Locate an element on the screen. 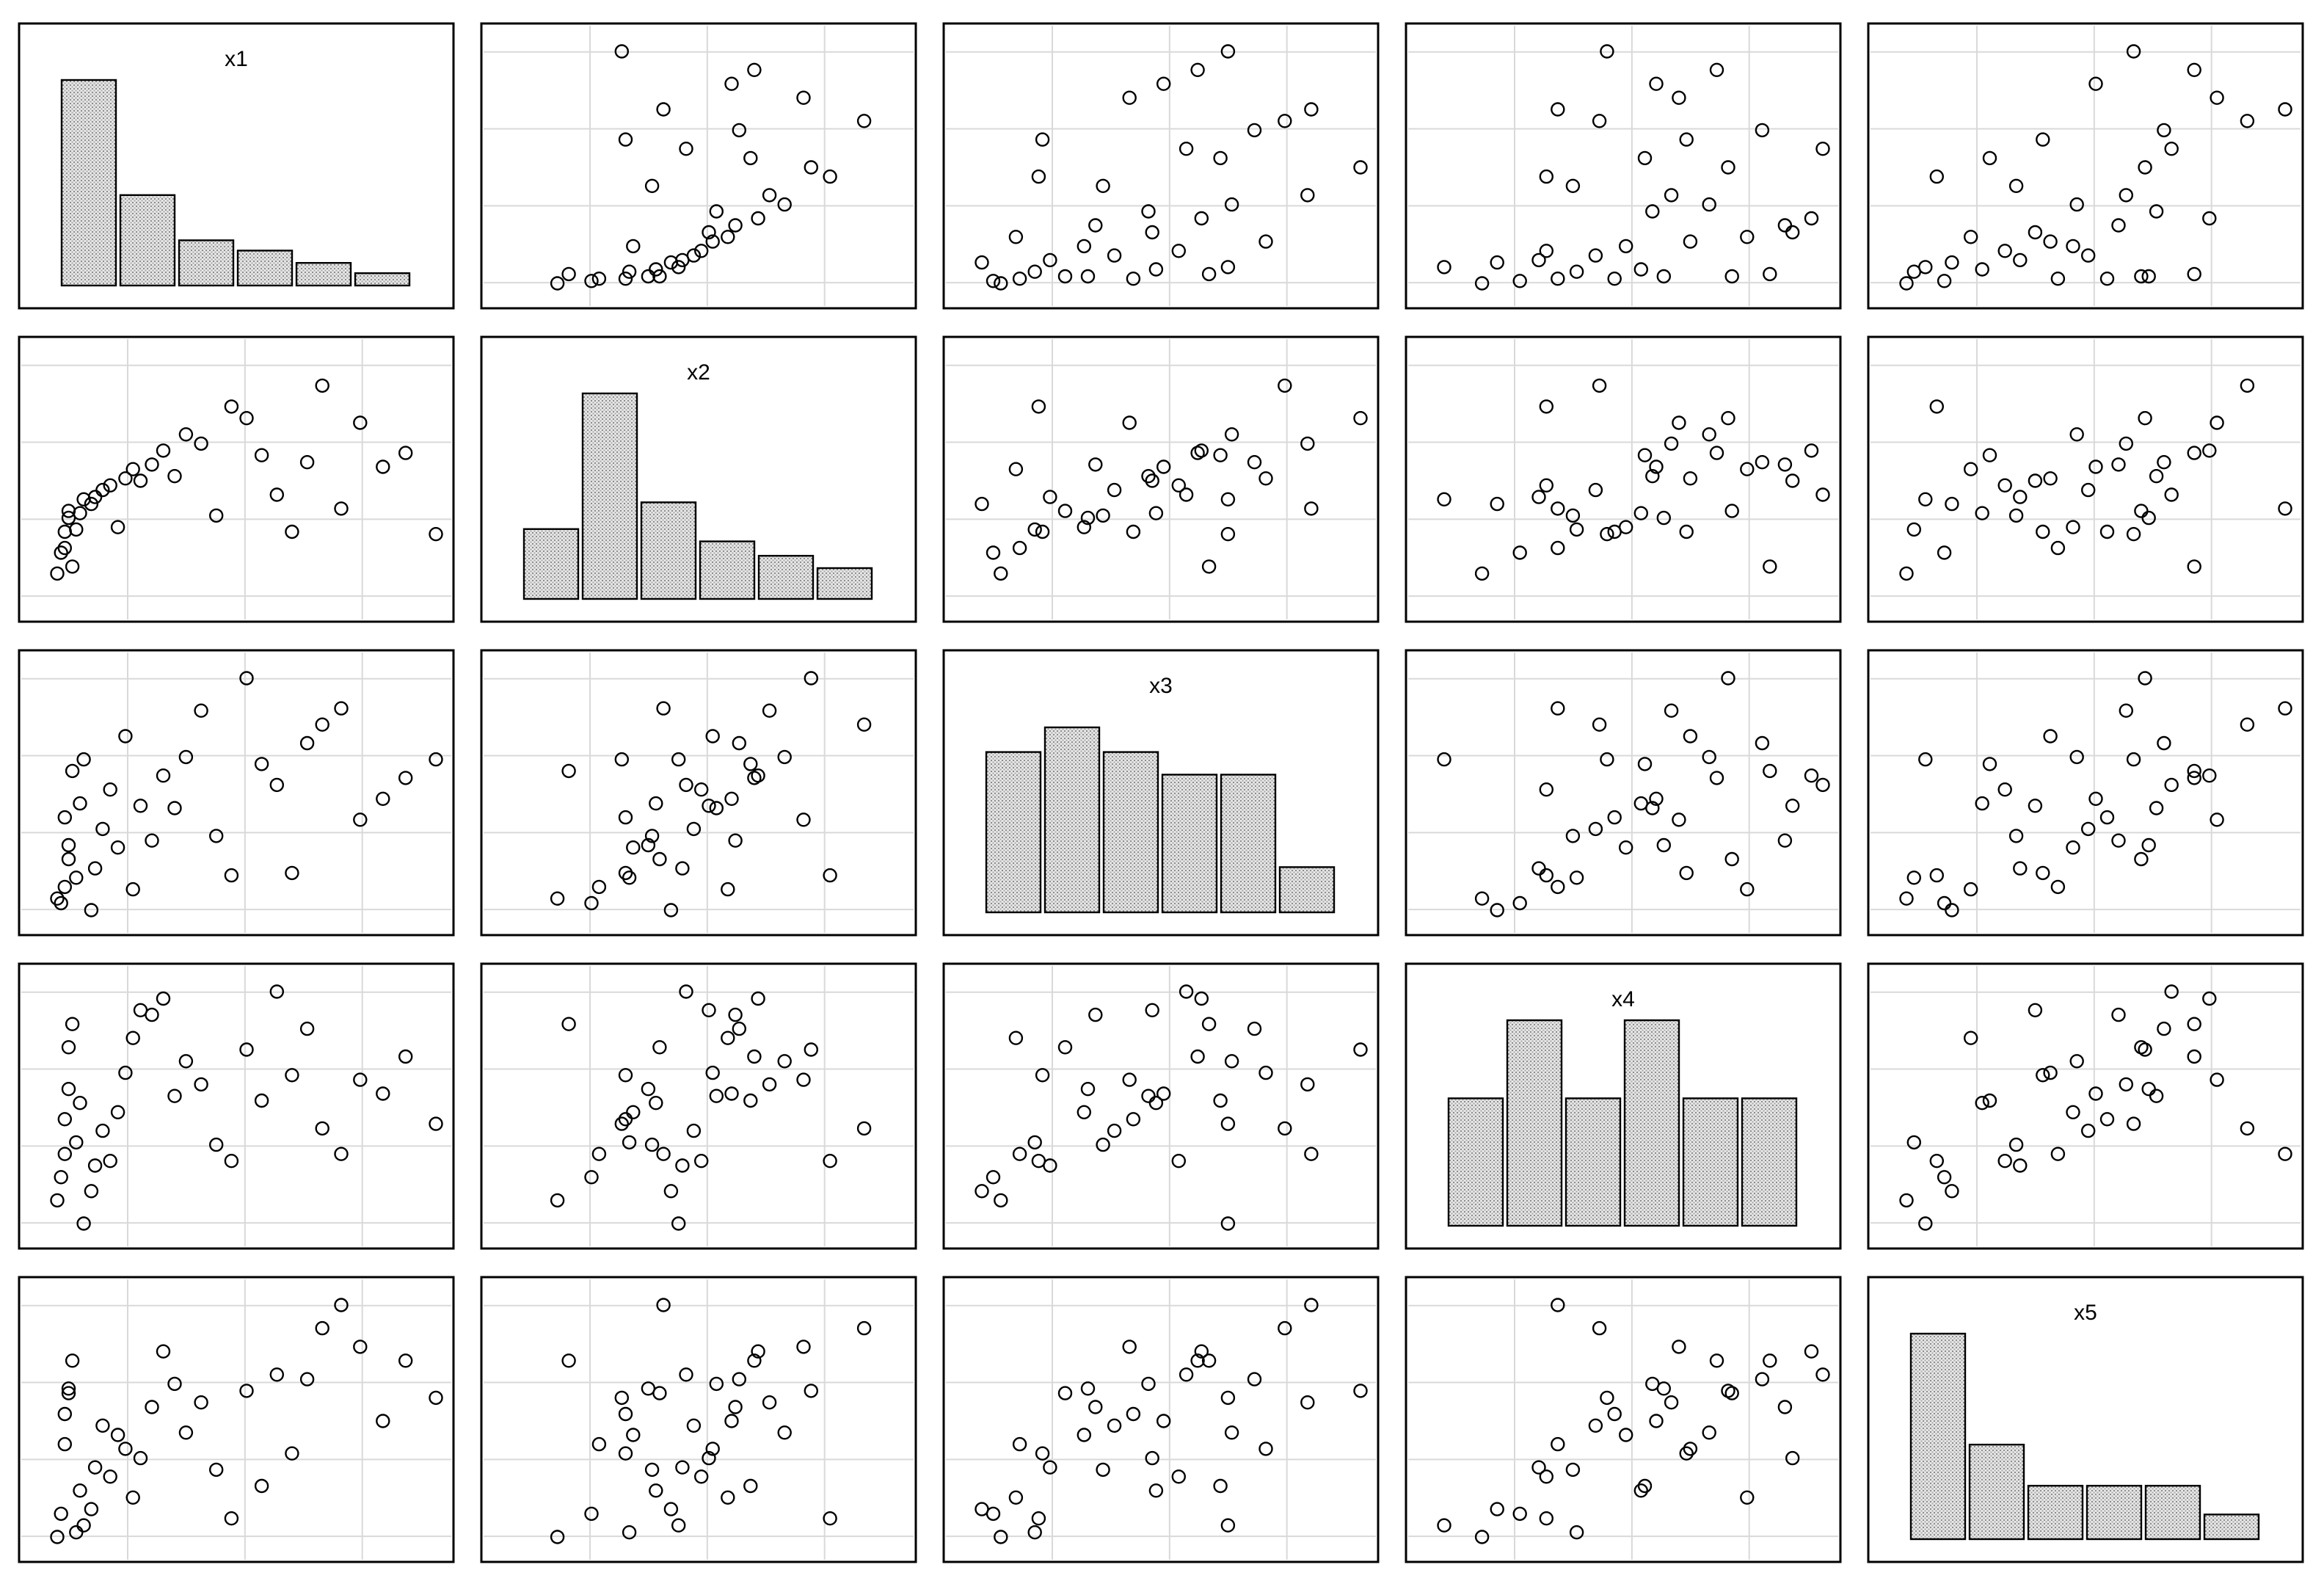  panel-x1-vs-x3 is located at coordinates (1161, 166).